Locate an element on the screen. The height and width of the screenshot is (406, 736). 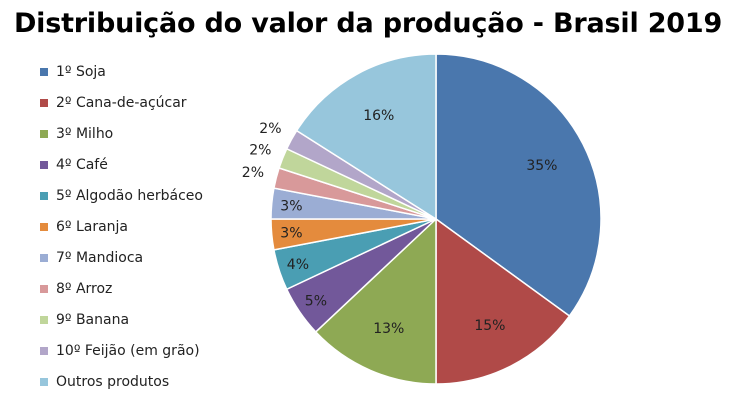
legend-item: 8º Arroz is located at coordinates (76, 289).